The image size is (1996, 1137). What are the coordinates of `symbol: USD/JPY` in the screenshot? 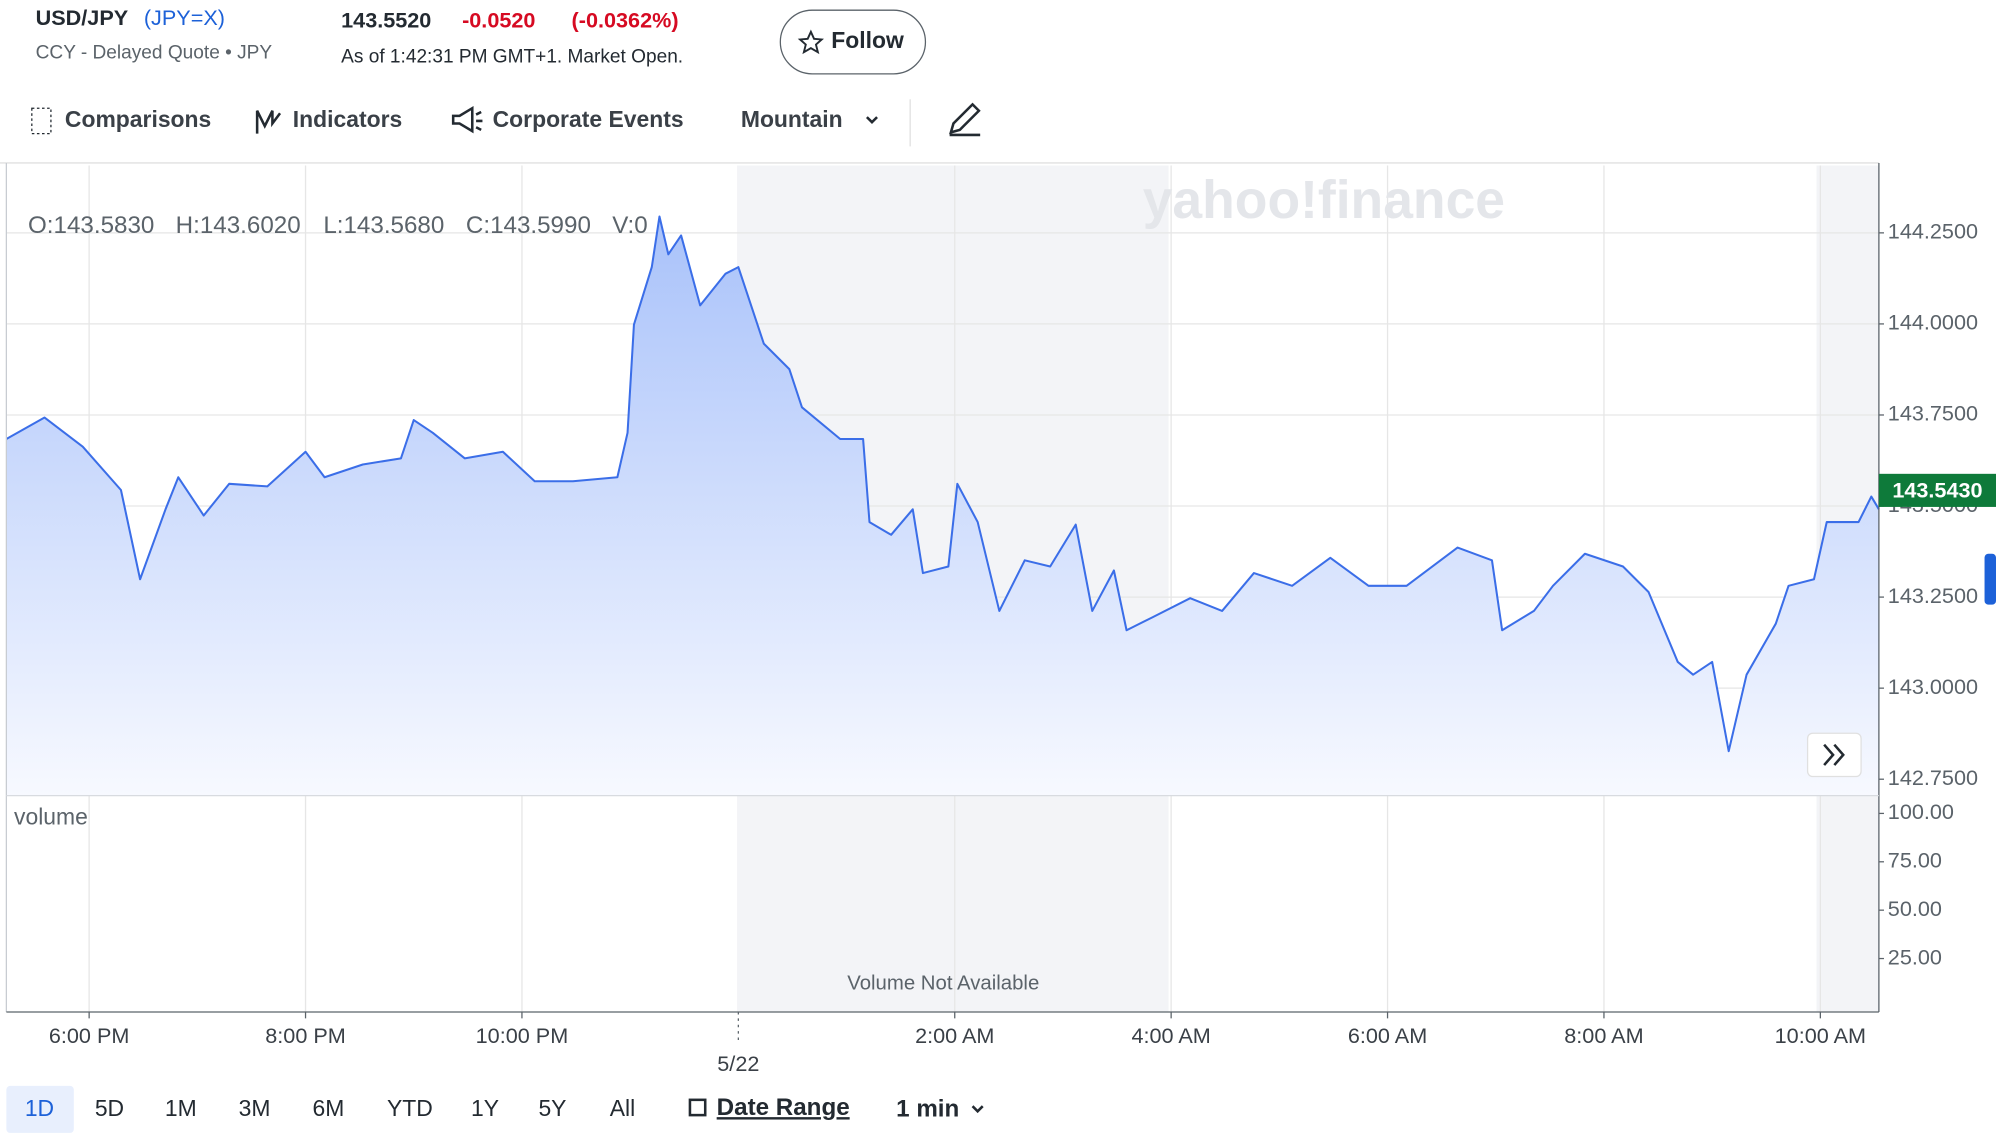 It's located at (82, 17).